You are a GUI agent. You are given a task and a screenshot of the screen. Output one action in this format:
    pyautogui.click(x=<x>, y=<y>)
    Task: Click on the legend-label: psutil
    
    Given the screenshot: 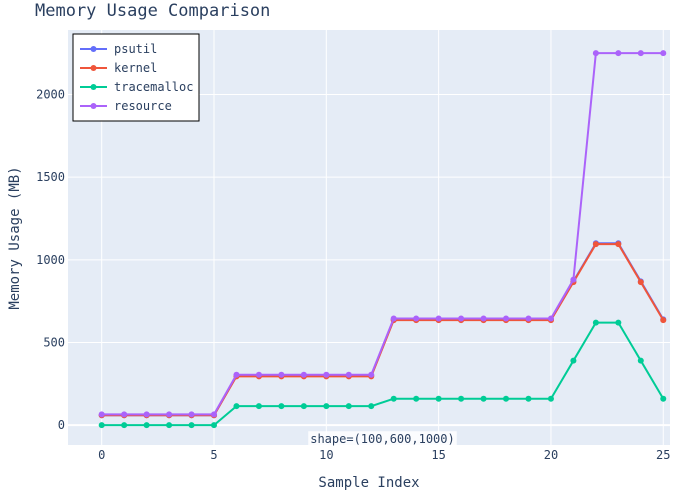 What is the action you would take?
    pyautogui.click(x=135, y=49)
    